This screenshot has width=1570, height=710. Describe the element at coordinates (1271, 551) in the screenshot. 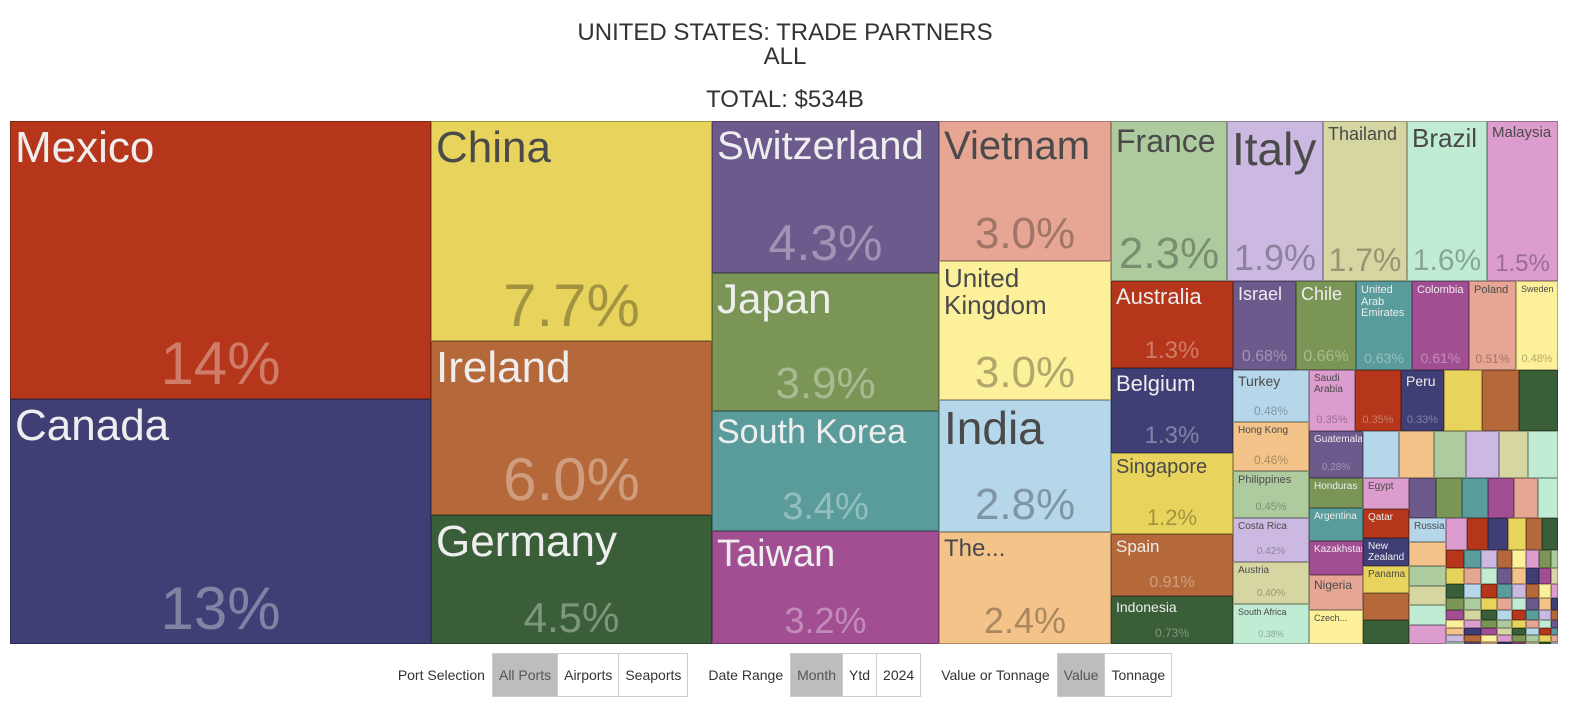

I see `tile-value-label: 0.42%` at that location.